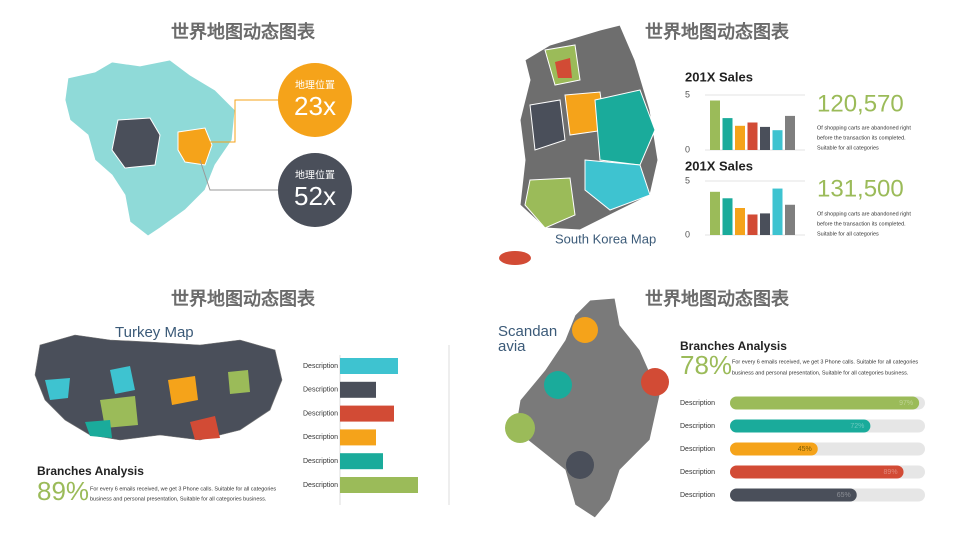  I want to click on value-label: 97%, so click(906, 403).